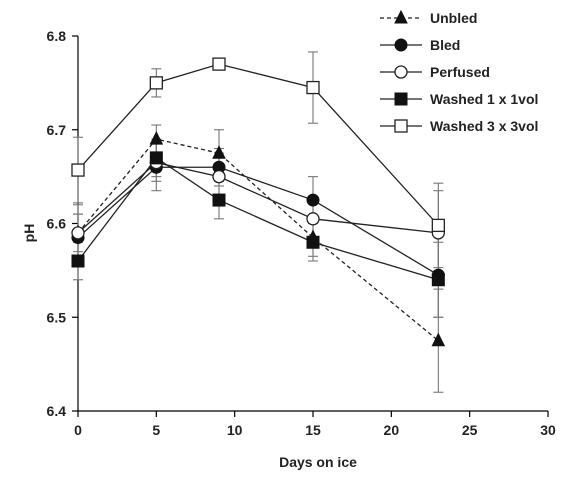  I want to click on y-tick-label: 6.8, so click(57, 36).